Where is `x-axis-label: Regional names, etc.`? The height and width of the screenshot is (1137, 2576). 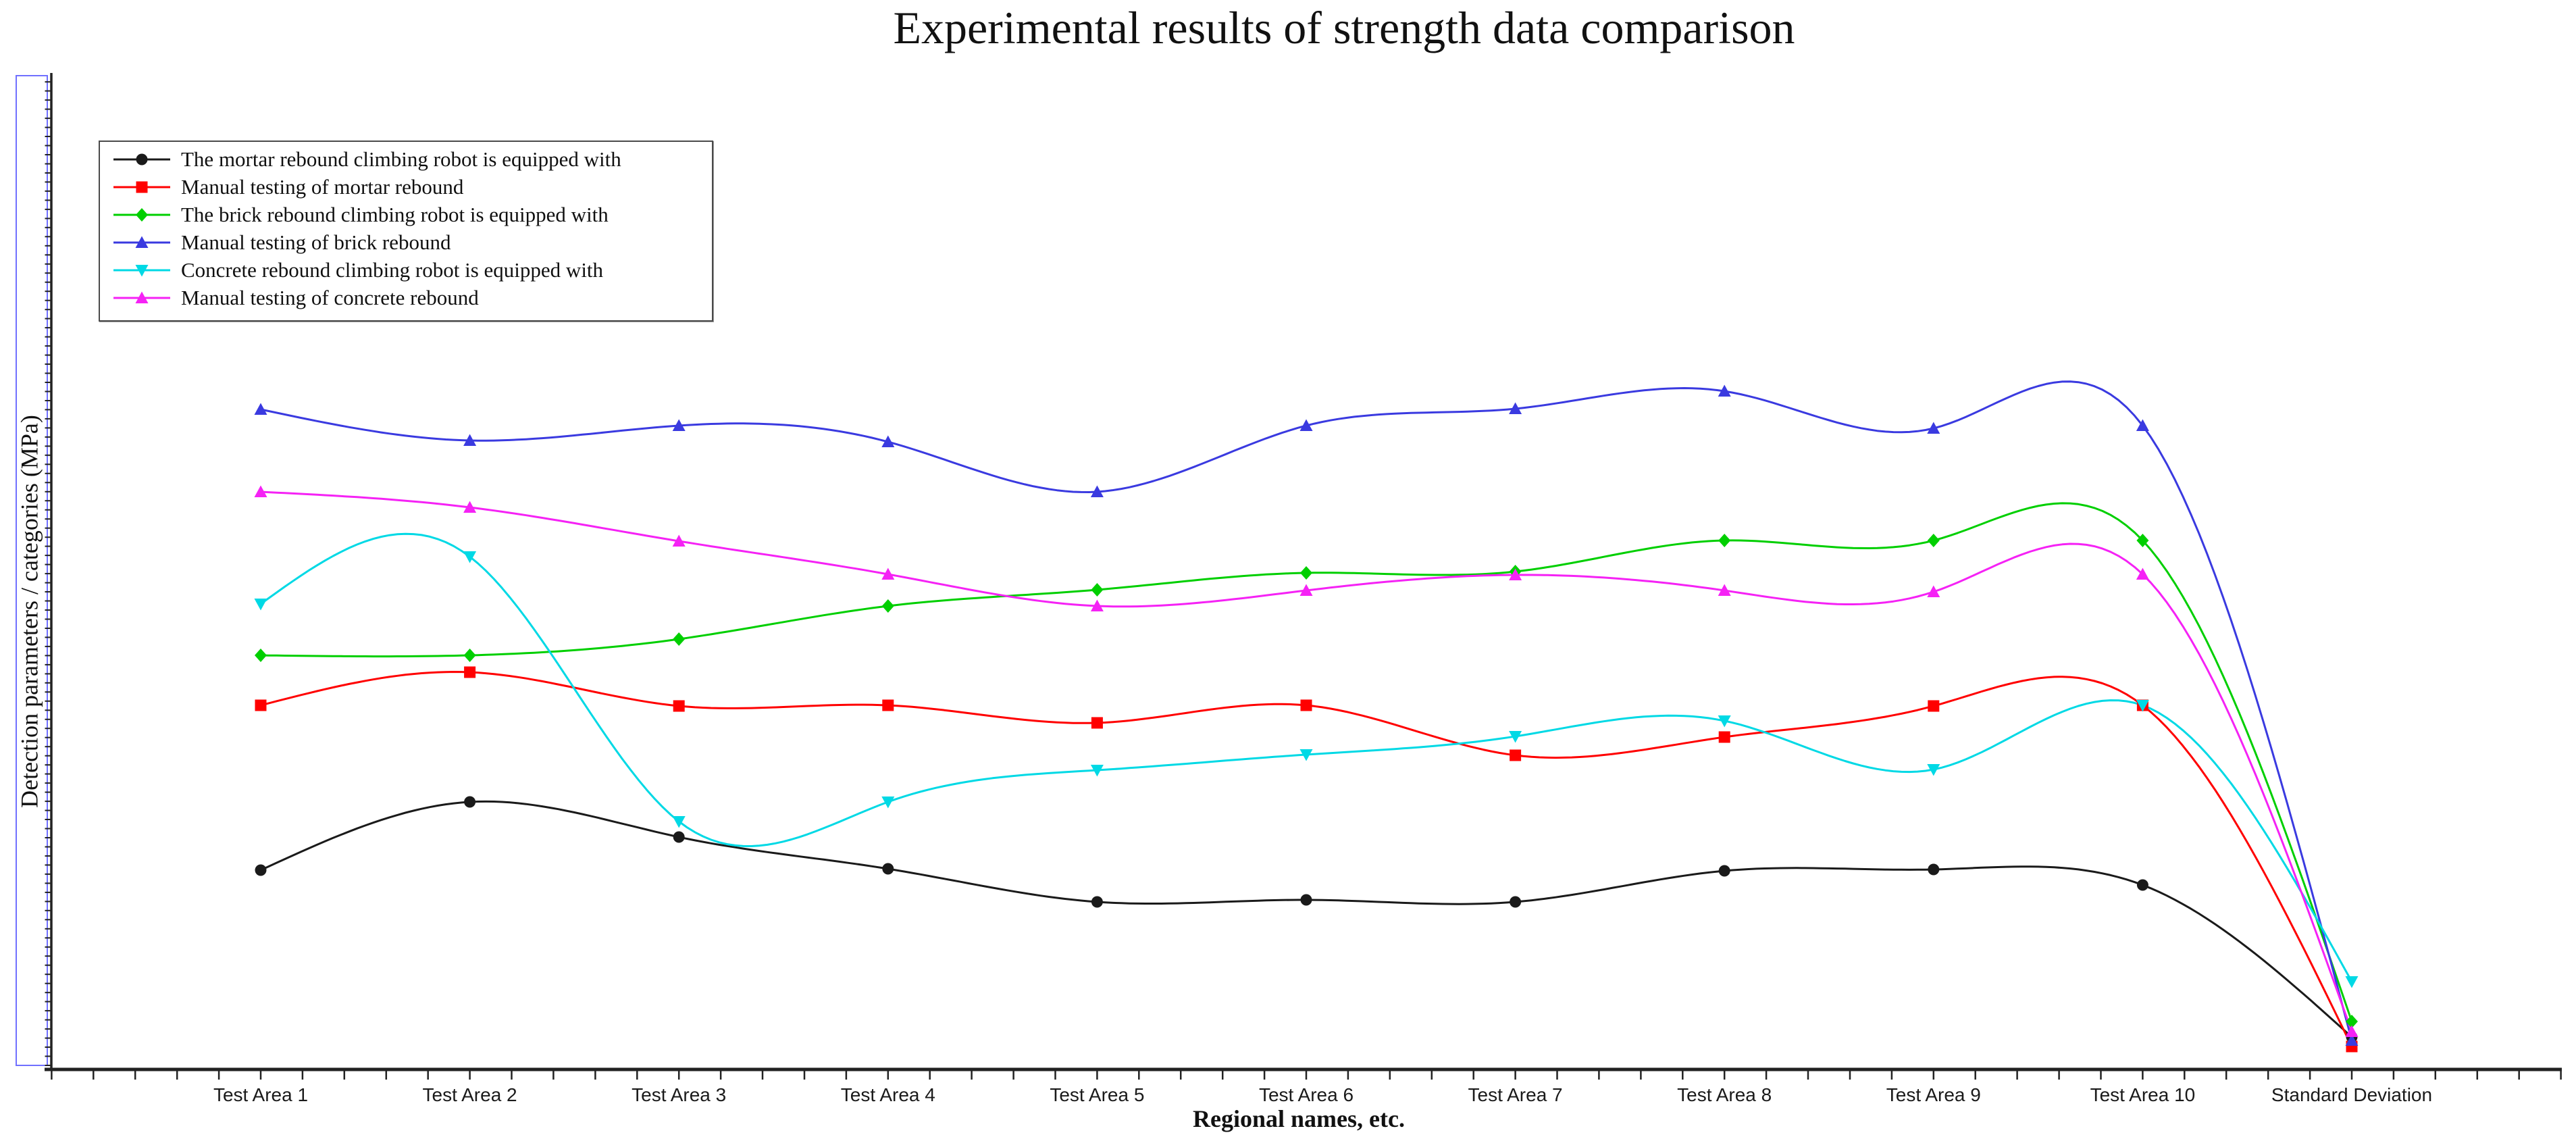 x-axis-label: Regional names, etc. is located at coordinates (1299, 1118).